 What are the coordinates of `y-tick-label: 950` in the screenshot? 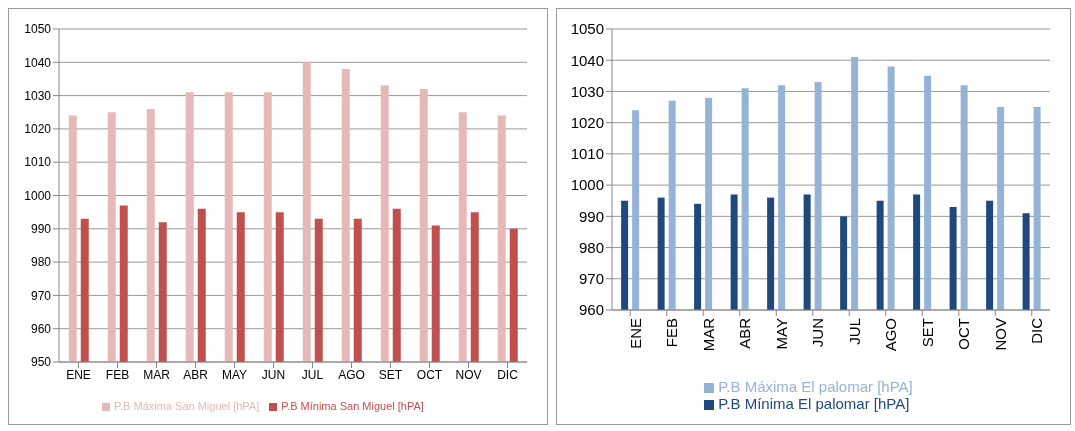 It's located at (41, 362).